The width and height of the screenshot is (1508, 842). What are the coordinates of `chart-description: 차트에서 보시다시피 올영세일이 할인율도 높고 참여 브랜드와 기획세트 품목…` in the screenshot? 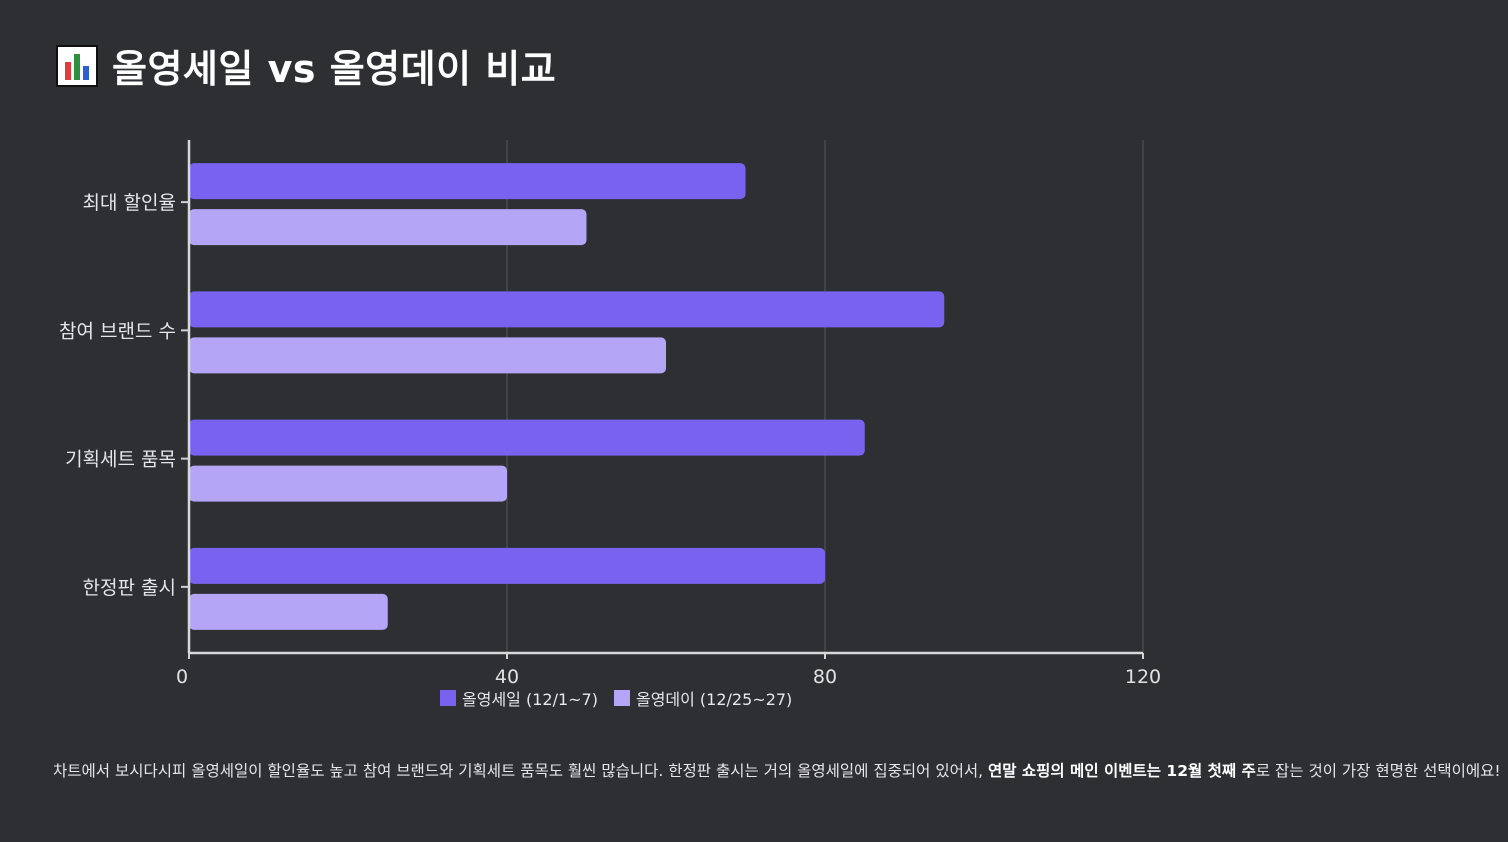 It's located at (779, 771).